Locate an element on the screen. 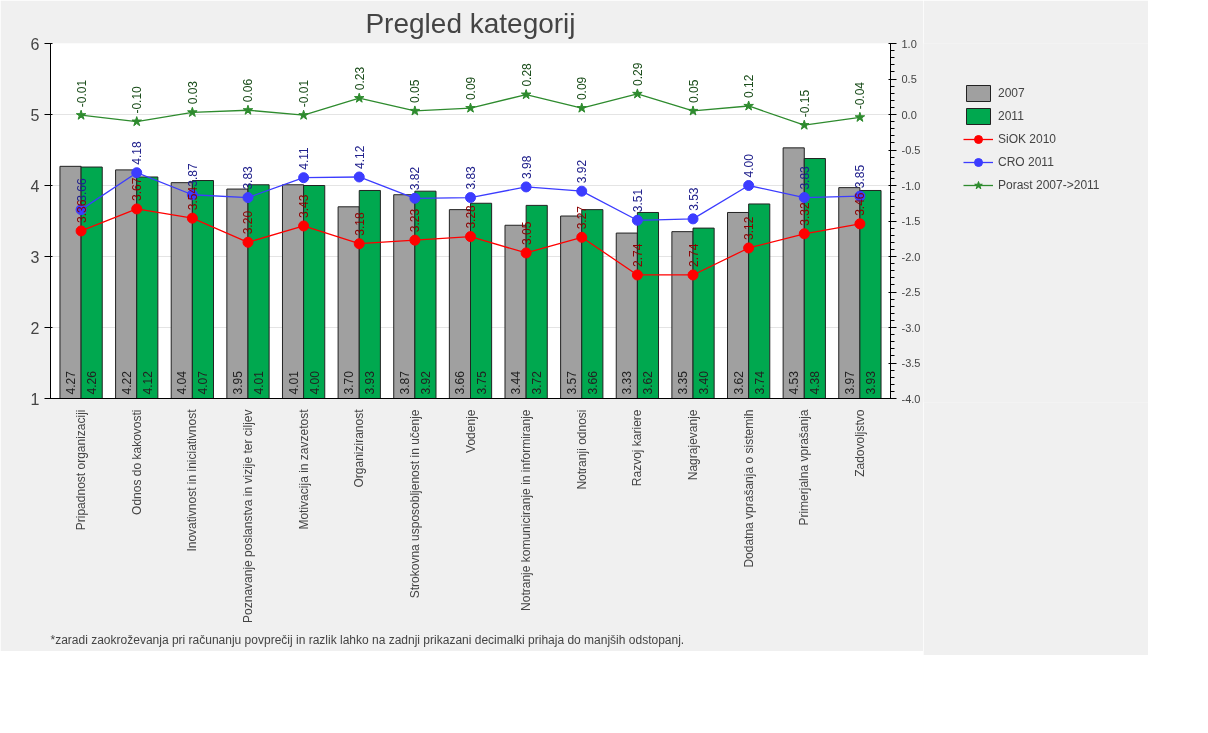  legend-label: 2011 is located at coordinates (1011, 116).